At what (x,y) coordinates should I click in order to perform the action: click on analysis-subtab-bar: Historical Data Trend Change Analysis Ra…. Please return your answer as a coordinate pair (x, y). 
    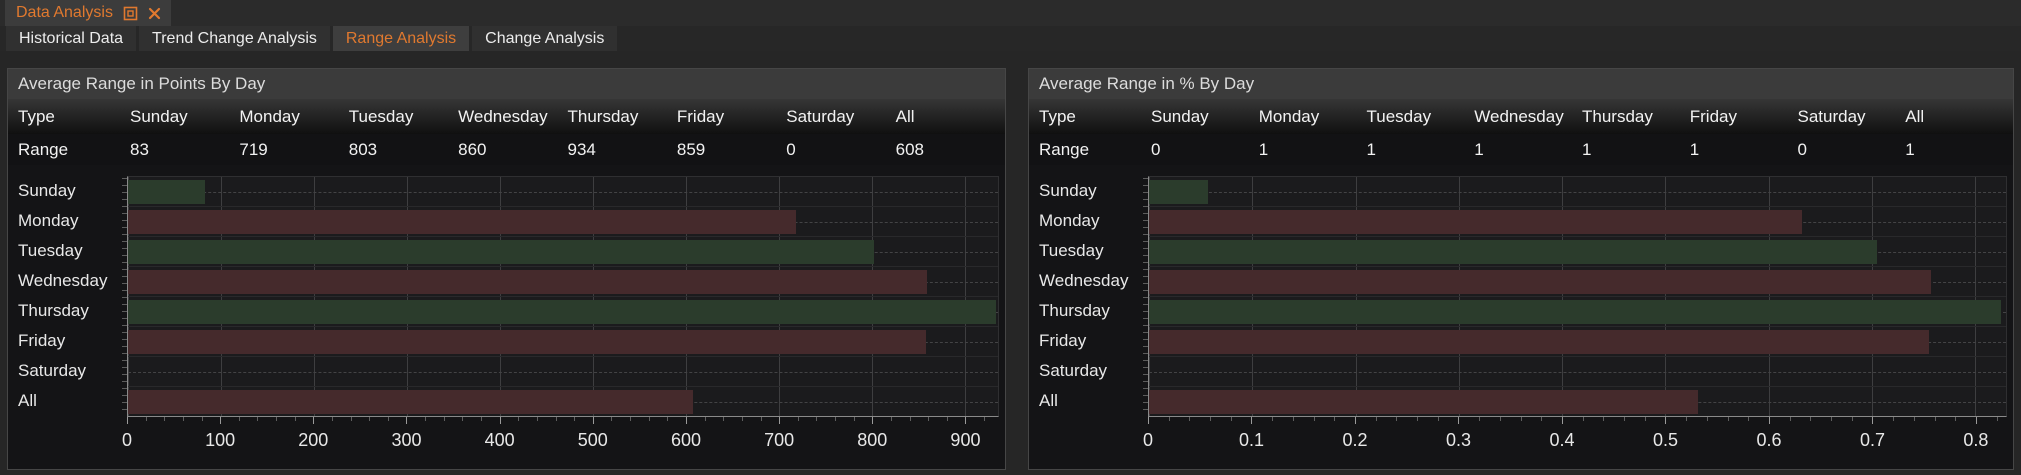
    Looking at the image, I should click on (1010, 38).